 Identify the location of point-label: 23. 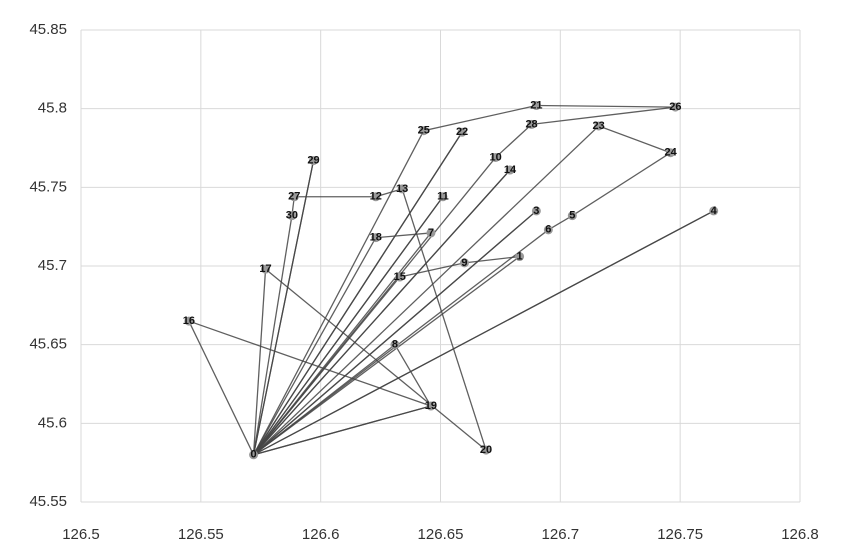
(599, 126).